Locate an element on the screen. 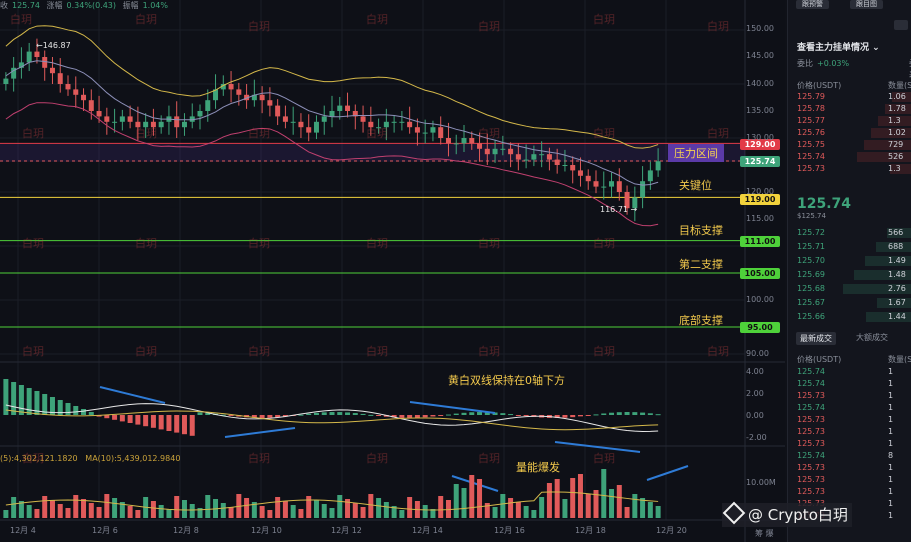 The height and width of the screenshot is (542, 911). bid-row: 125.69 1.48 is located at coordinates (849, 275).